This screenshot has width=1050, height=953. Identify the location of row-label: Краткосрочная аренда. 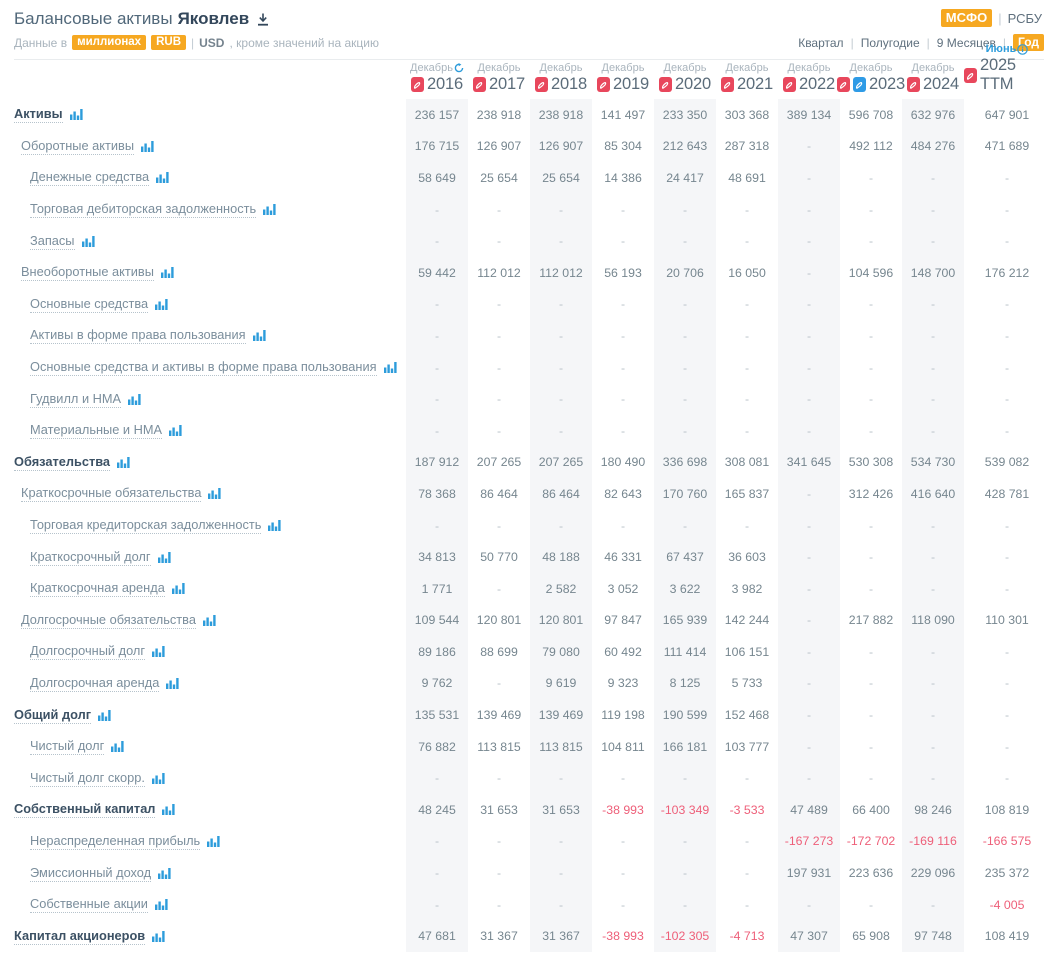
(97, 589).